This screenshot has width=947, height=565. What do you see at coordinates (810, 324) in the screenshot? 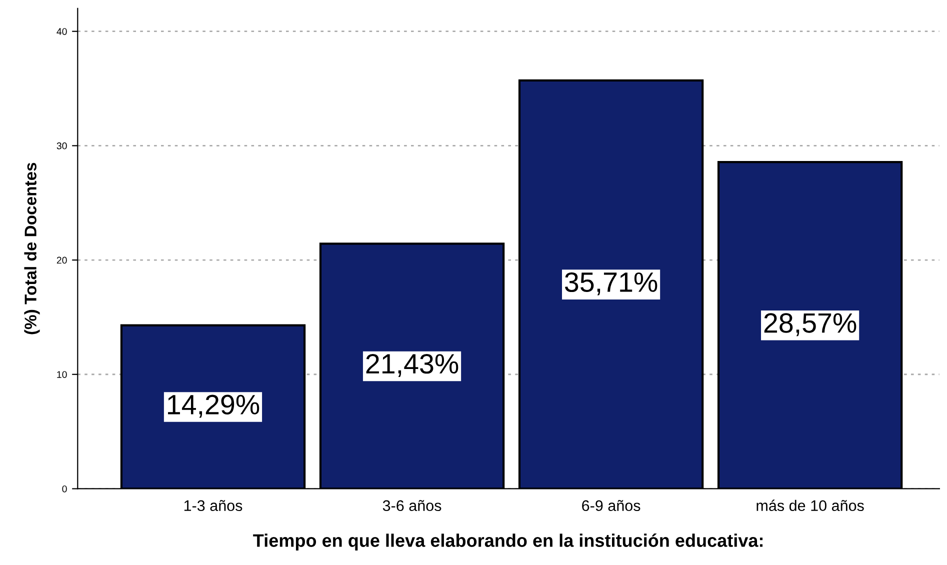
I see `data-label: 28,57%` at bounding box center [810, 324].